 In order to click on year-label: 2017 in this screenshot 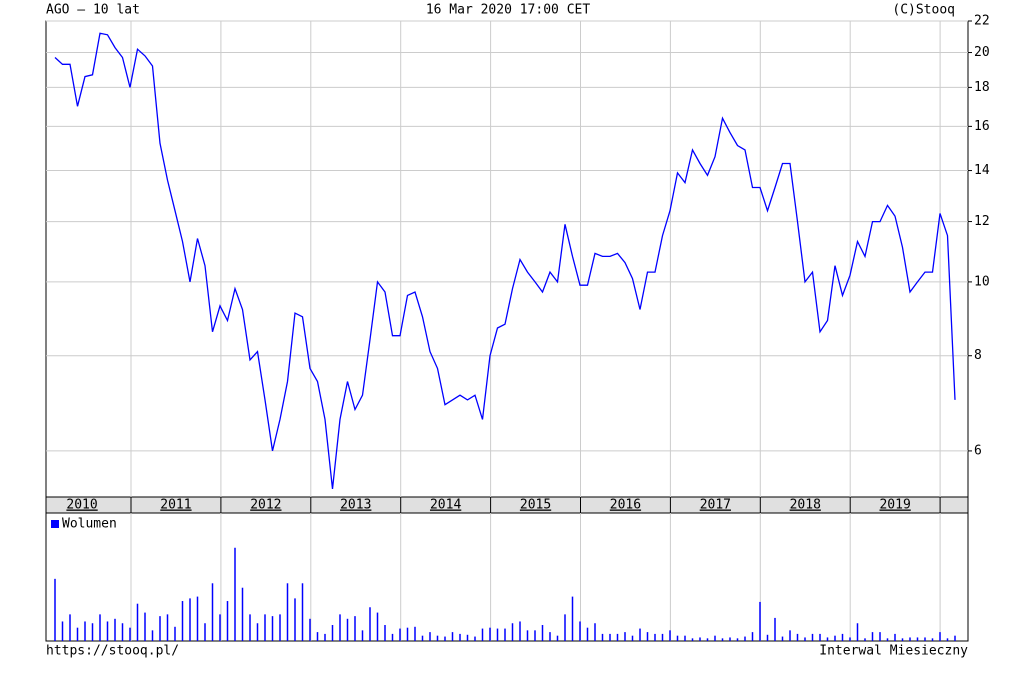, I will do `click(715, 505)`.